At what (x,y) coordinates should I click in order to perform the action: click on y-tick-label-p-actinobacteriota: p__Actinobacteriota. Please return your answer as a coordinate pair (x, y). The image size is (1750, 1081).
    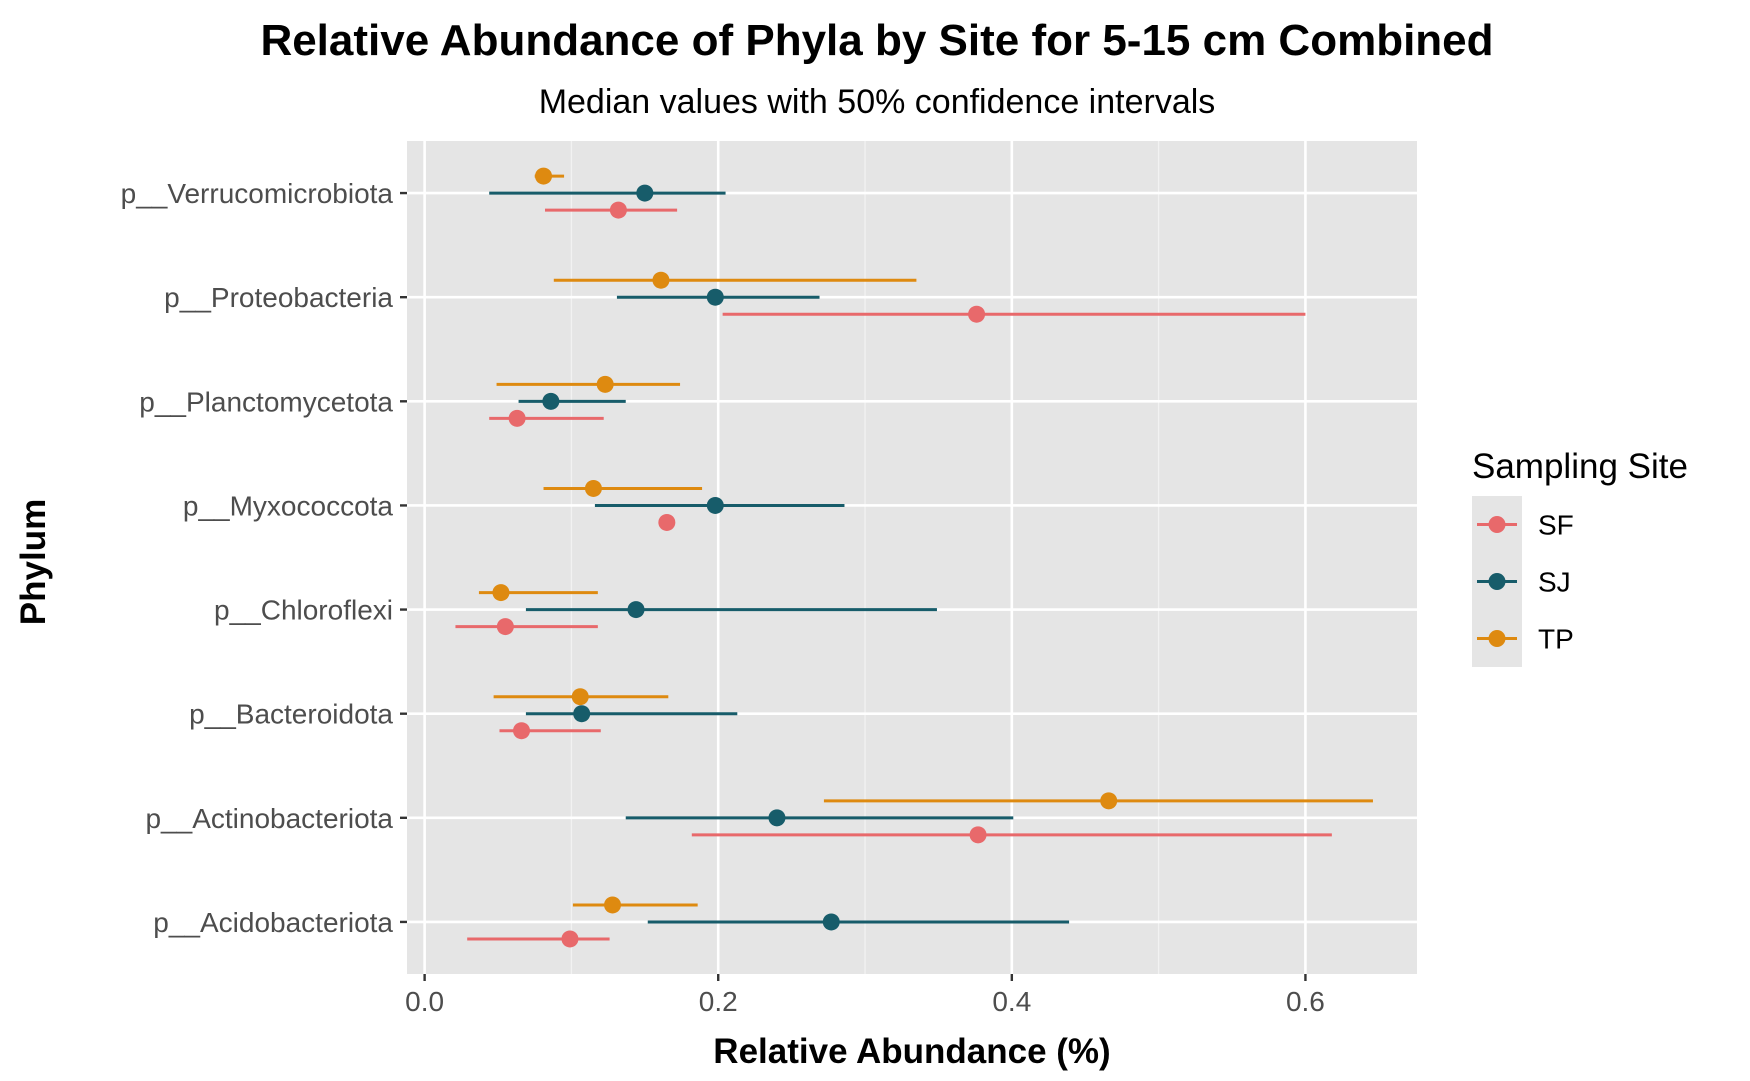
    Looking at the image, I should click on (269, 818).